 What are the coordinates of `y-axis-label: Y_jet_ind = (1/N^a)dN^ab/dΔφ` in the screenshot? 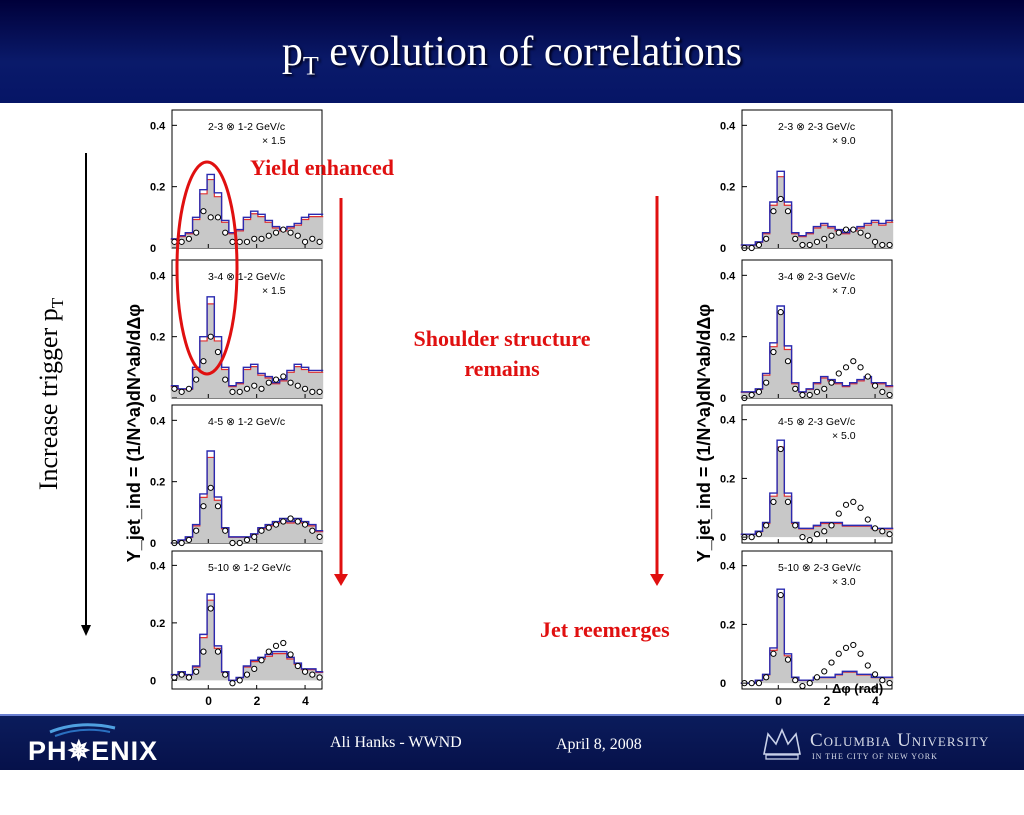 It's located at (134, 433).